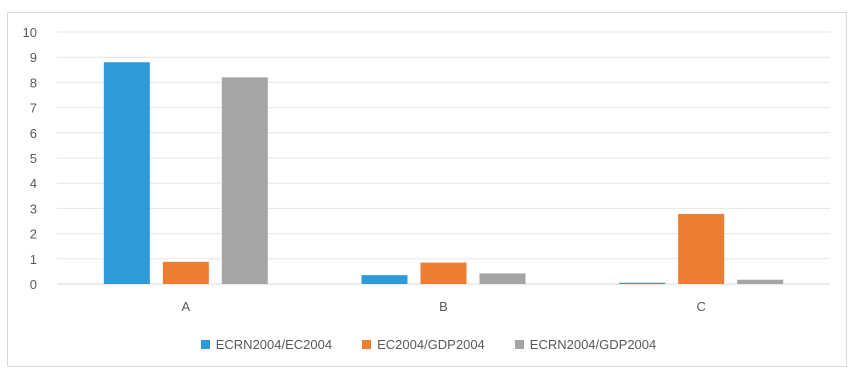  I want to click on y-tick-label: 7, so click(33, 108).